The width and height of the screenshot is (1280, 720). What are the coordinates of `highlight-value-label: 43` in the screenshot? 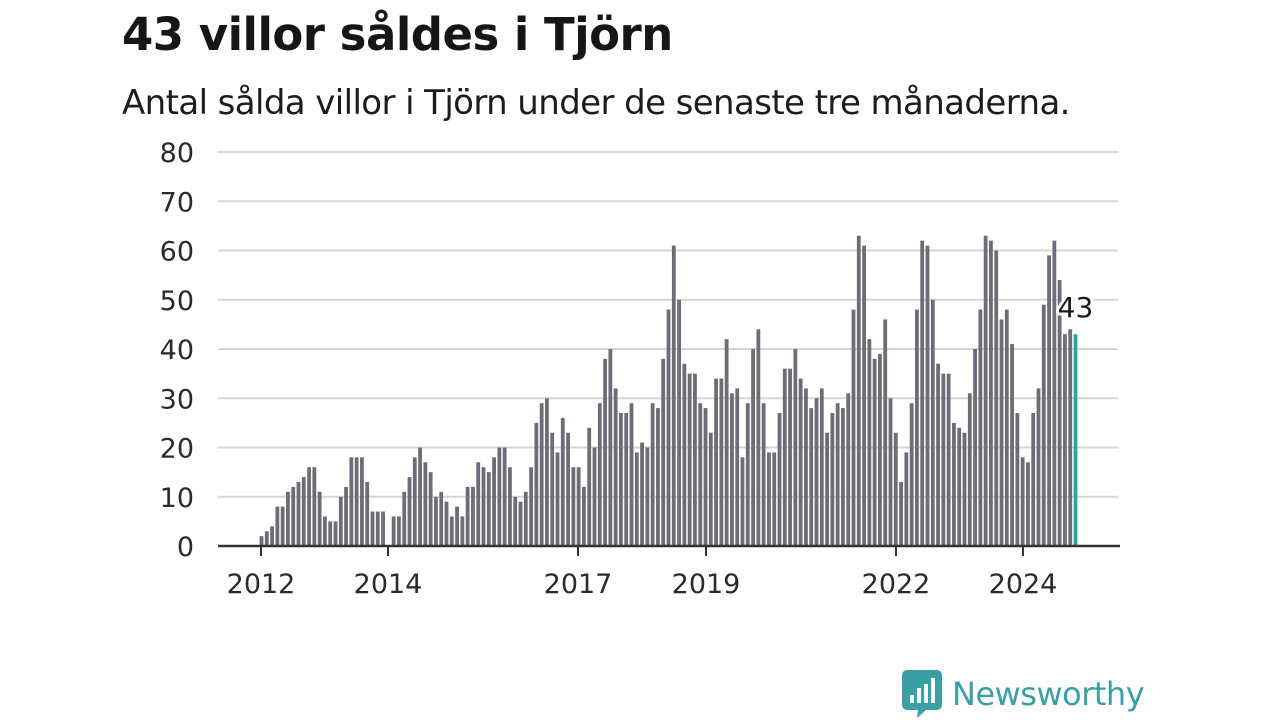 It's located at (1076, 307).